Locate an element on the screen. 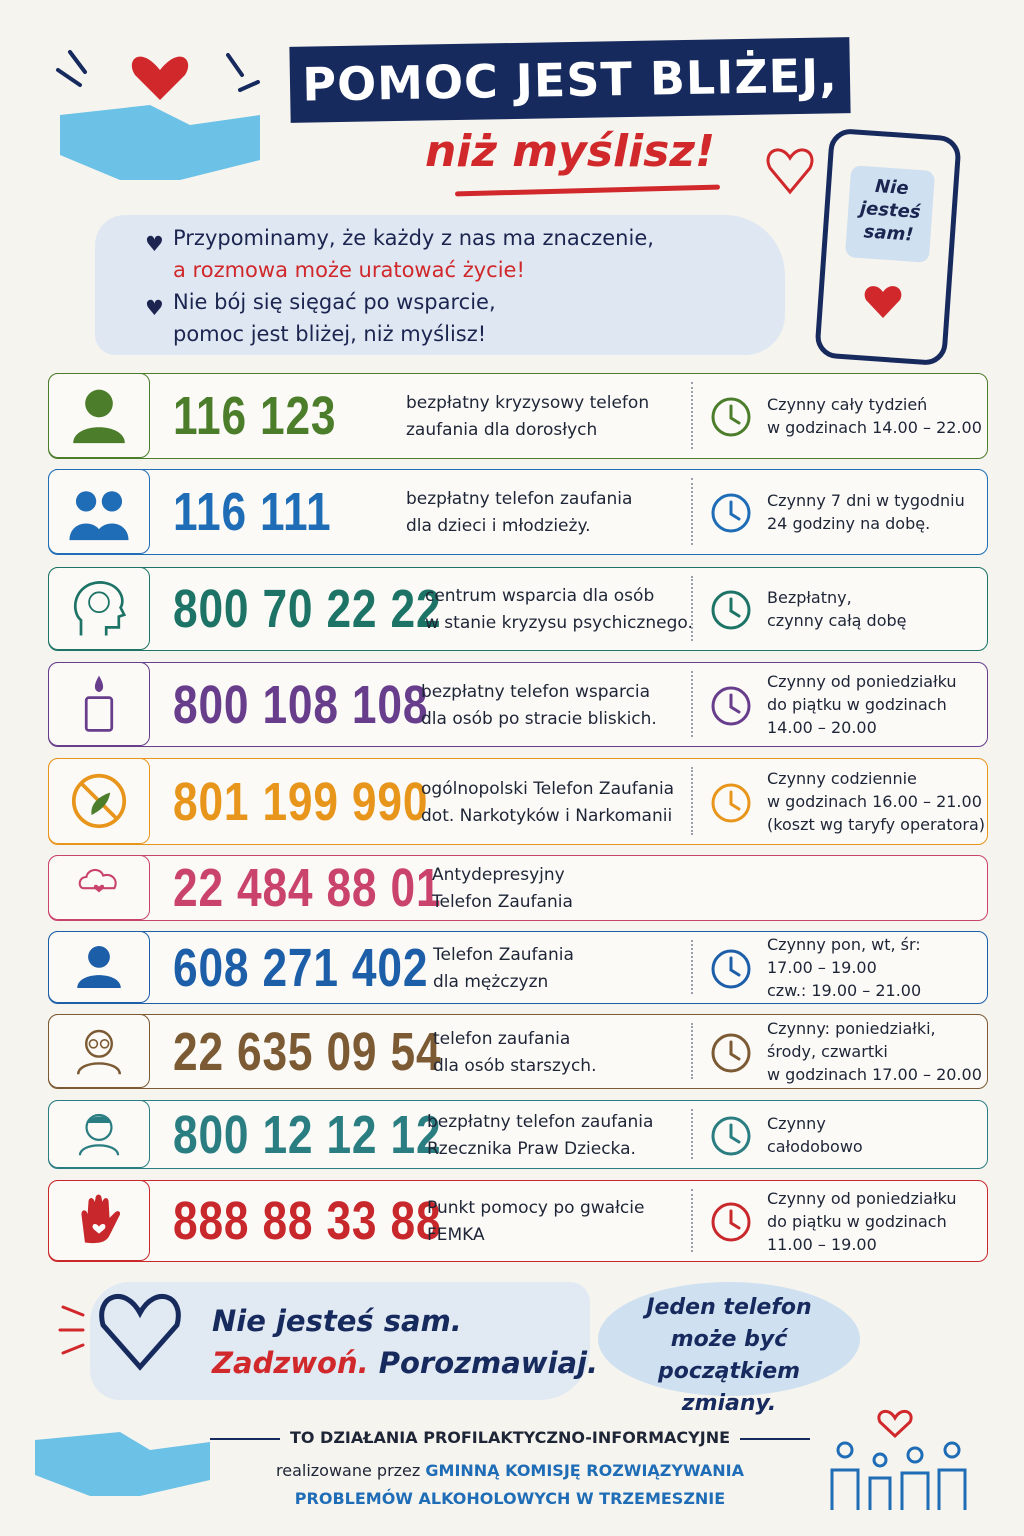  heart-outline is located at coordinates (790, 171).